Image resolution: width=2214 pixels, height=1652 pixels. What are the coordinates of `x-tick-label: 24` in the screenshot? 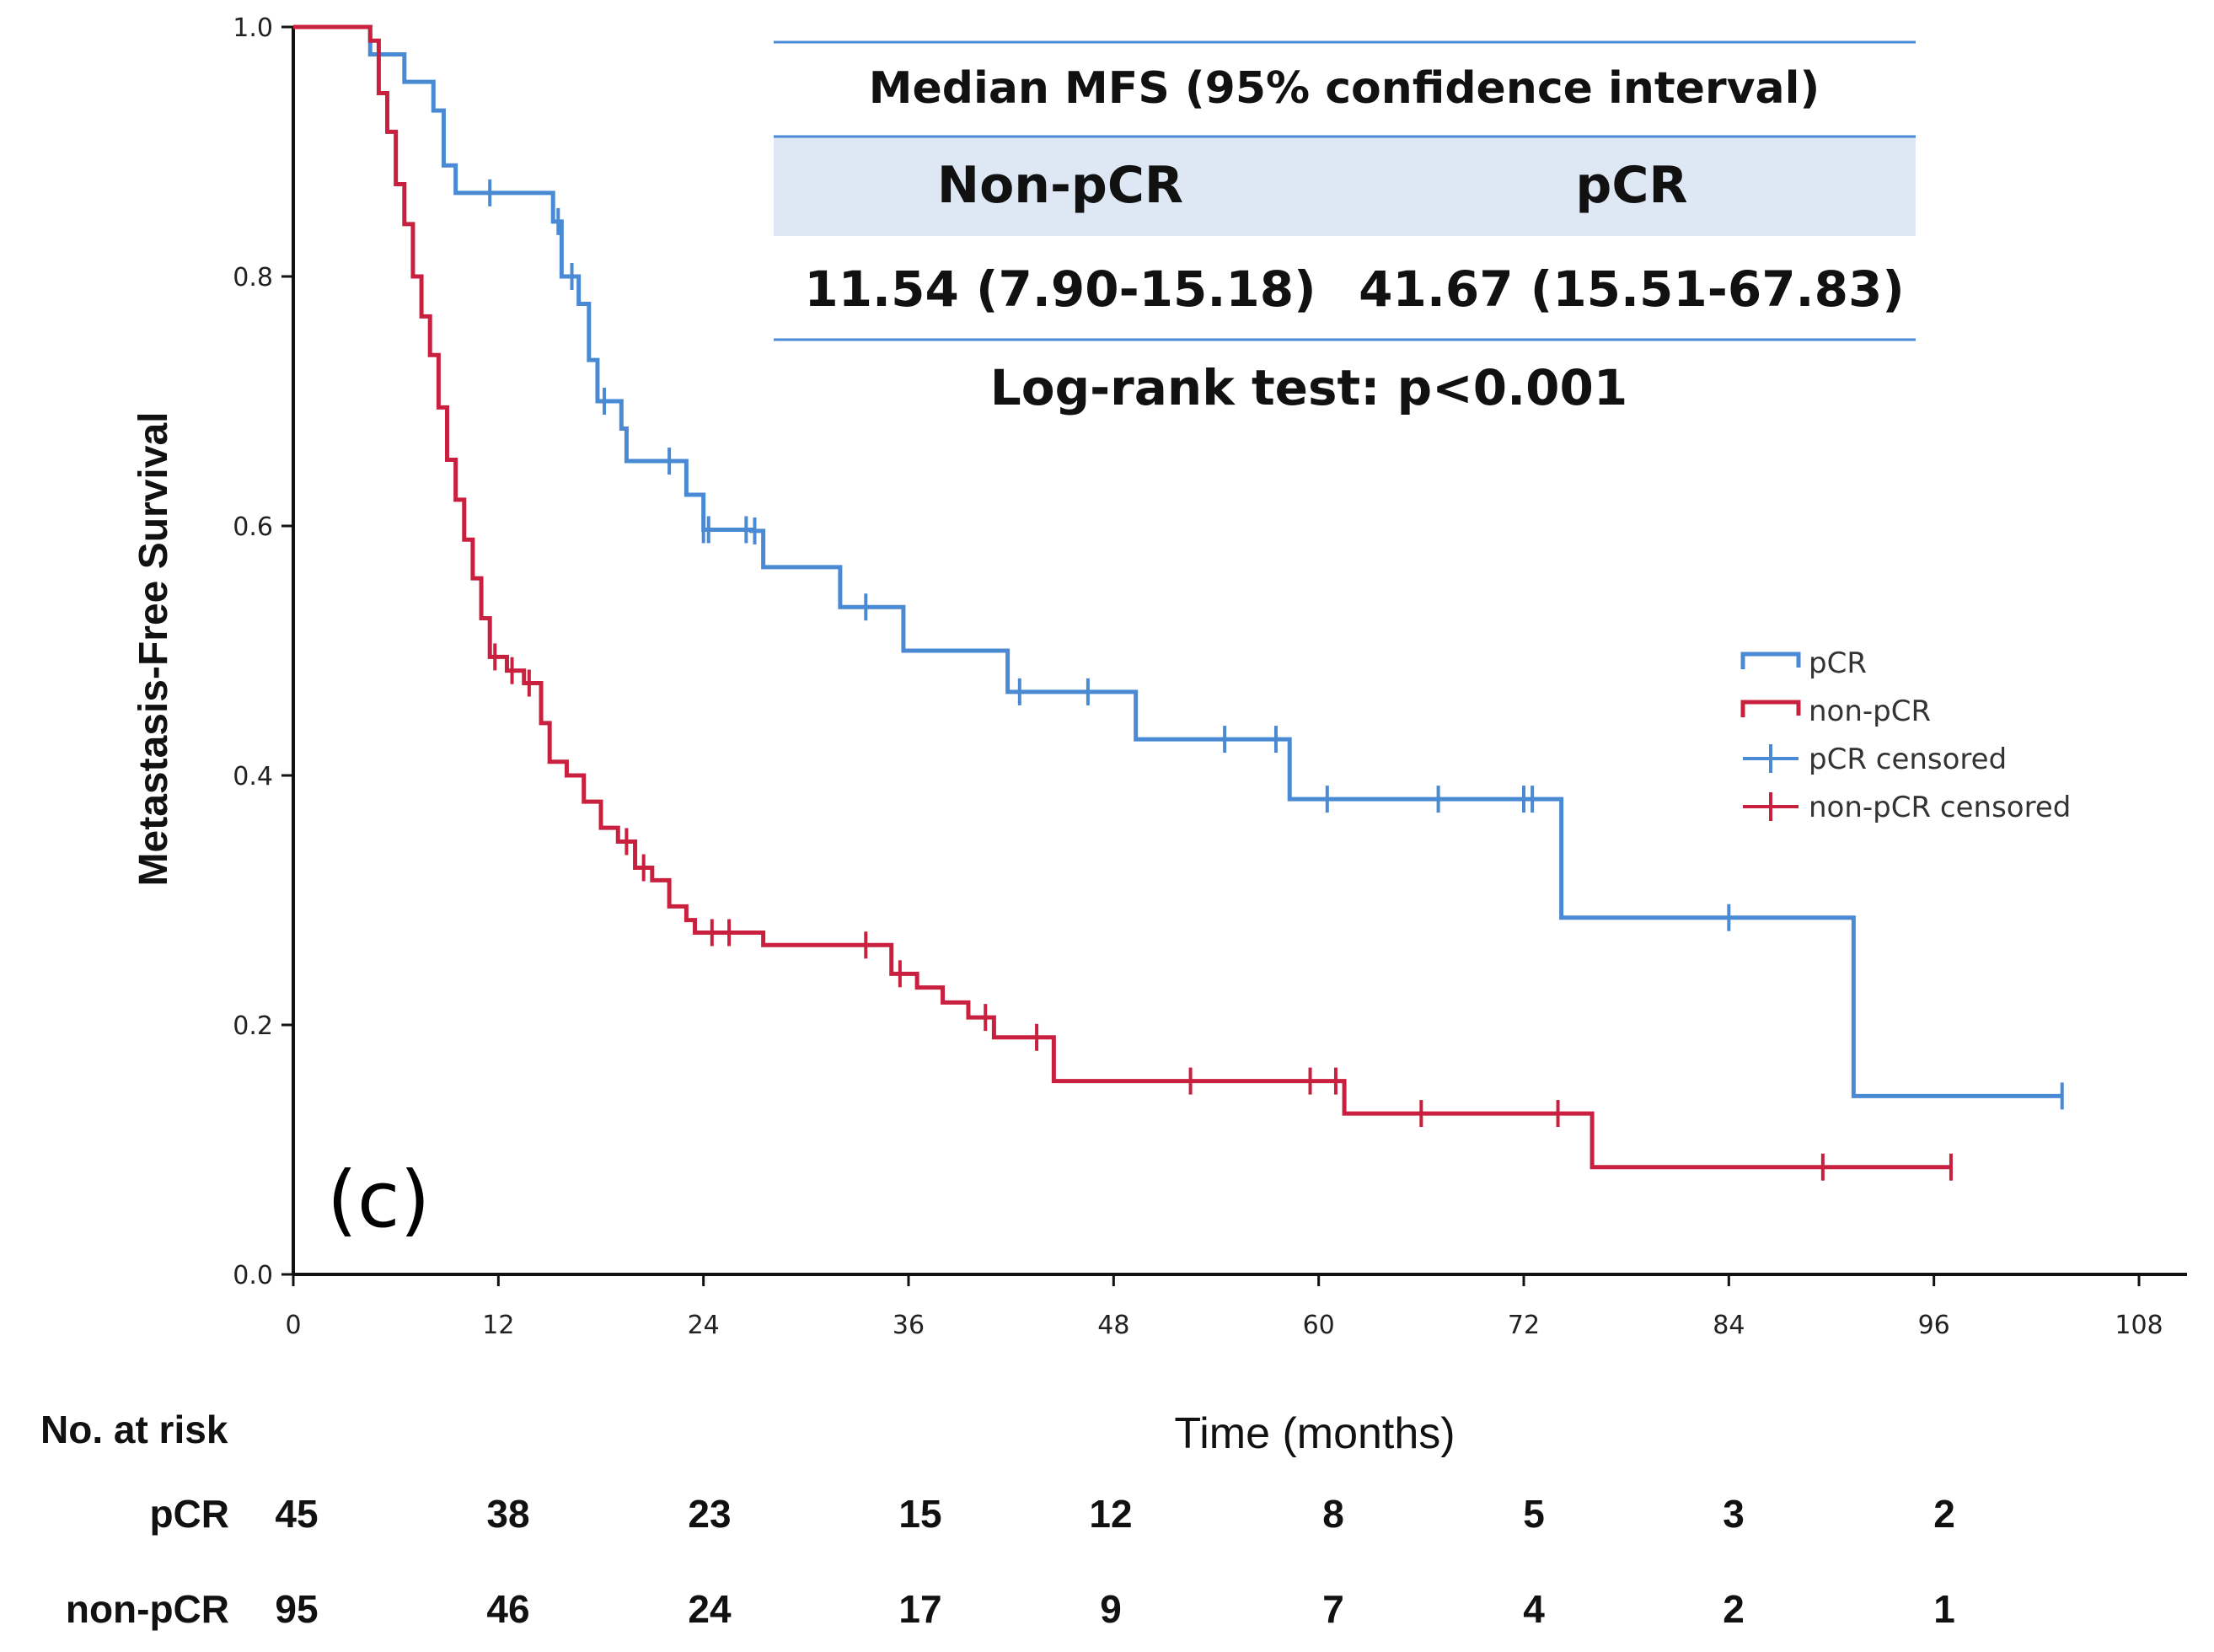 It's located at (704, 1325).